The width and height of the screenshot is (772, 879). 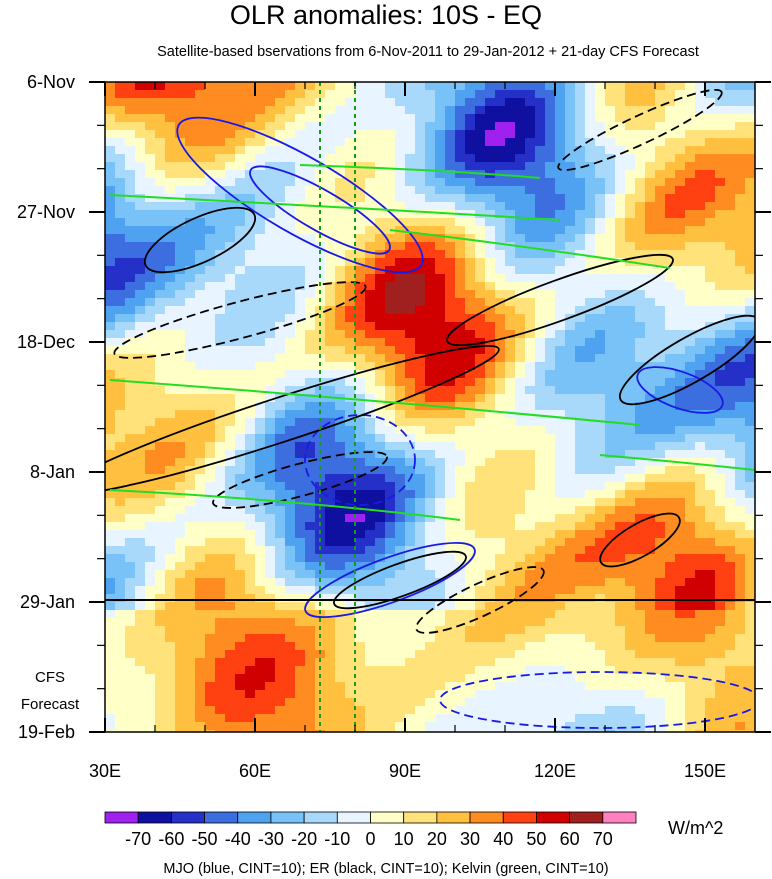 I want to click on x-tick-label: 120E, so click(x=555, y=771).